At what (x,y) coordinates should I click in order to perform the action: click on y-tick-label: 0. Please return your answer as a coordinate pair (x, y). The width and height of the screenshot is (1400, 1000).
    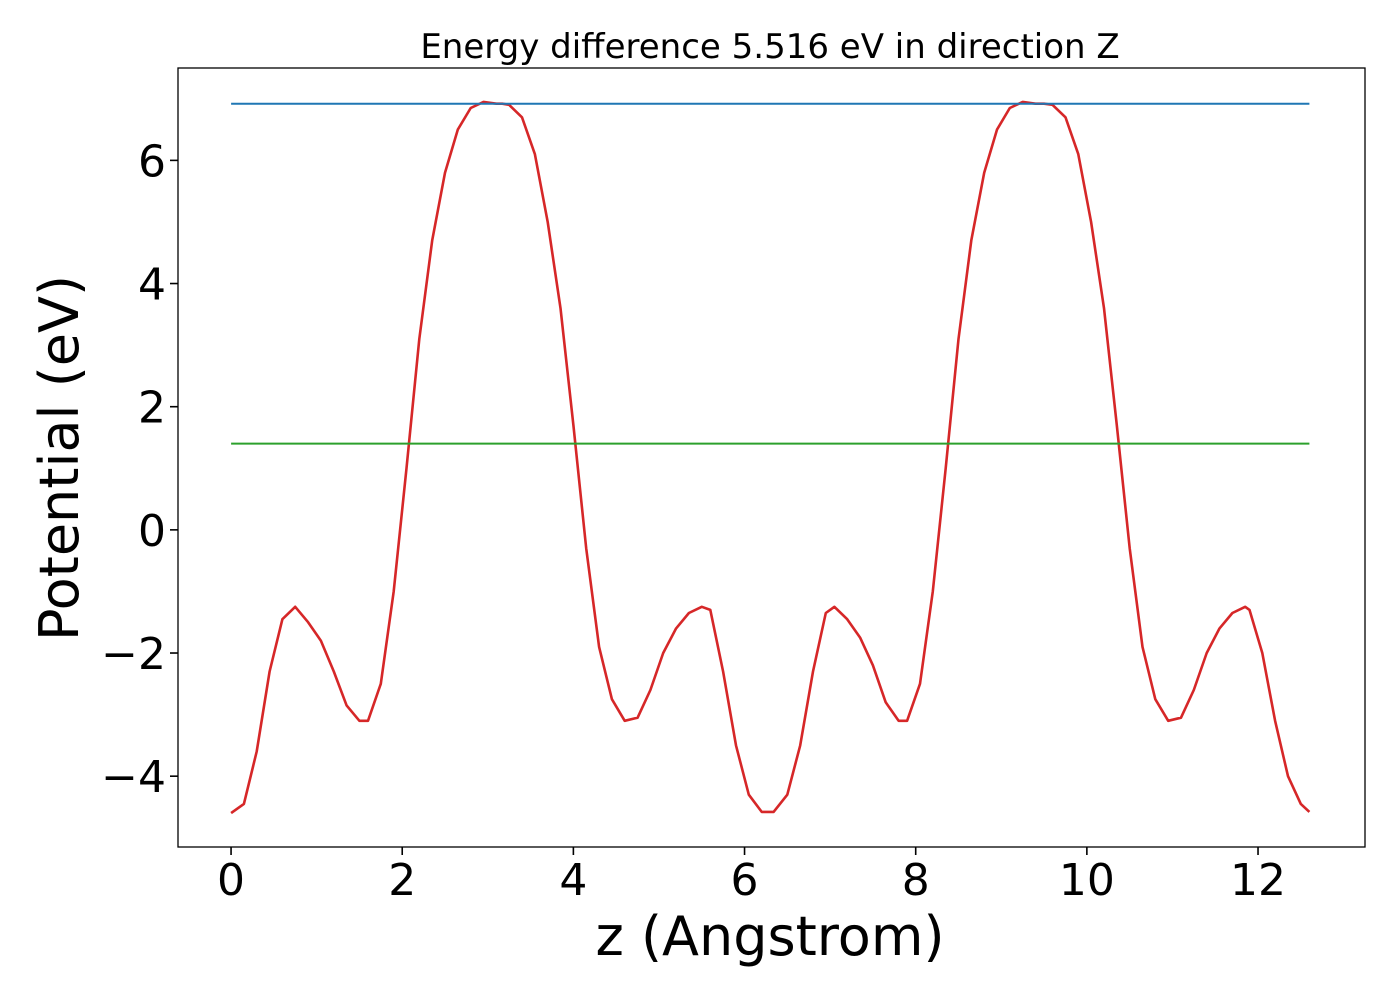
    Looking at the image, I should click on (152, 531).